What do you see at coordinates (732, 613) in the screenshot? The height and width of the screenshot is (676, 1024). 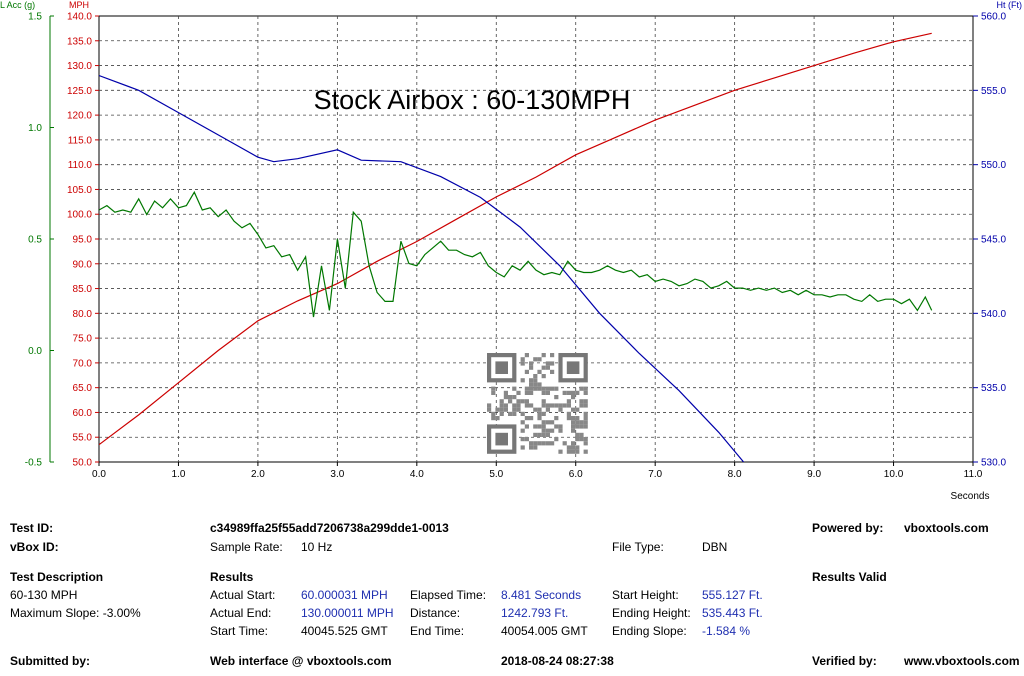 I see `ending-height-value: 535.443 Ft.` at bounding box center [732, 613].